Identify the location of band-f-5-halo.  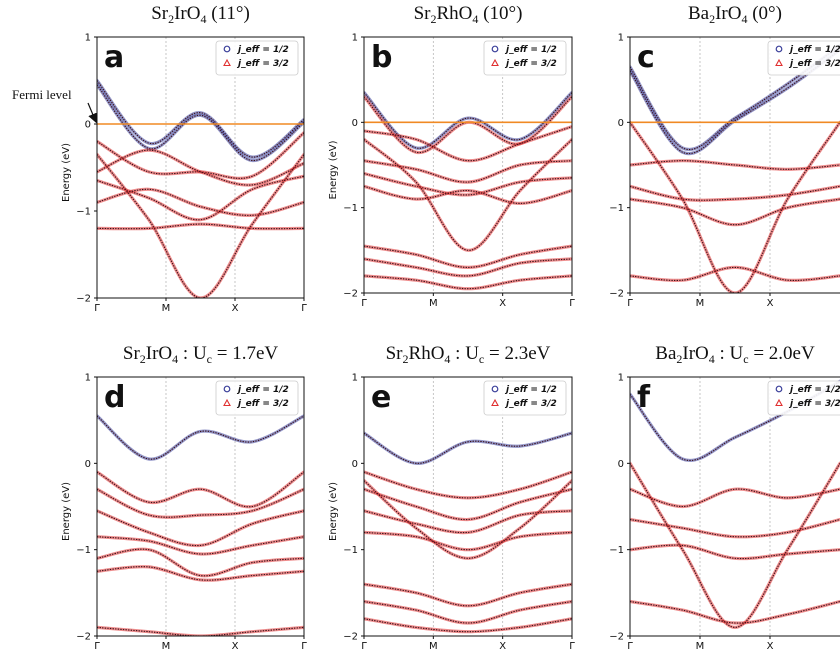
(735, 612).